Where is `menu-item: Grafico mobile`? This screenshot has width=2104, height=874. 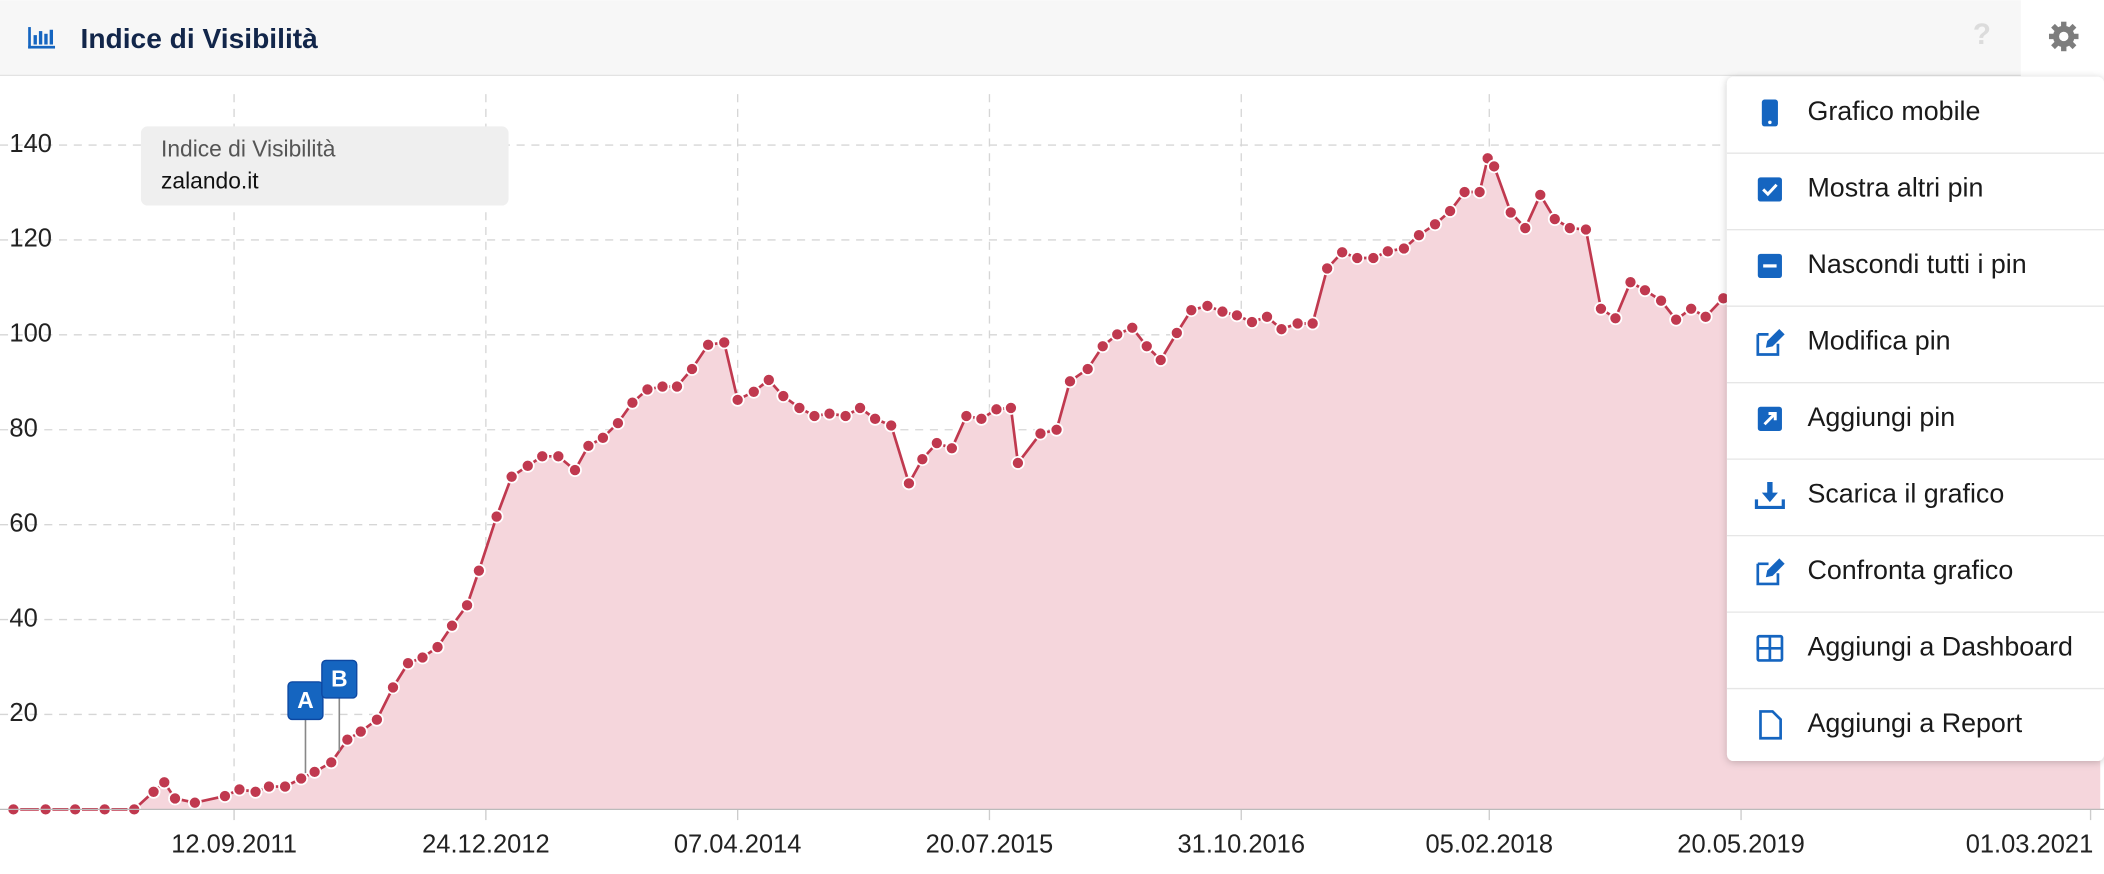
menu-item: Grafico mobile is located at coordinates (1871, 111).